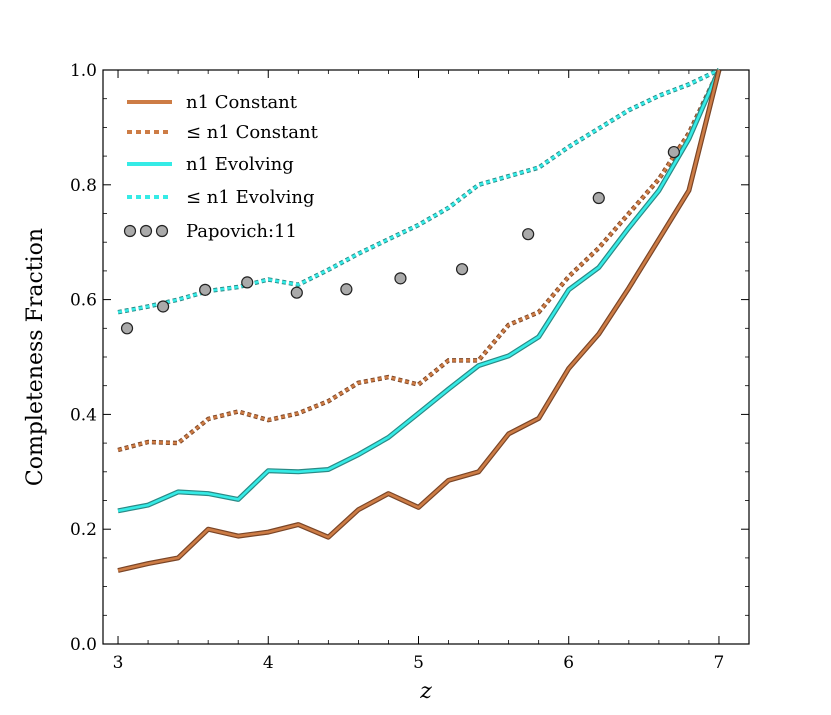 The width and height of the screenshot is (831, 715). I want to click on legend-label-n1-constant: n1 Constant, so click(242, 102).